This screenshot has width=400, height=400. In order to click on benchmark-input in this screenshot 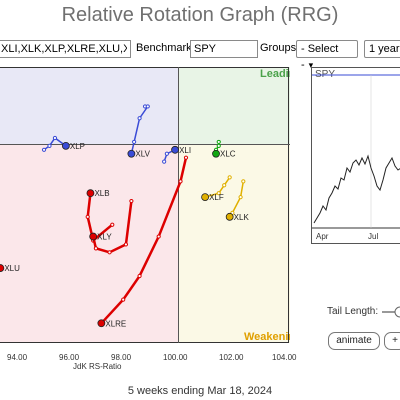, I will do `click(224, 49)`.